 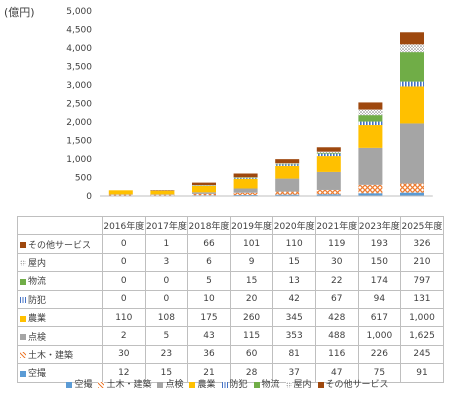 I want to click on y-tick-label: 4,500, so click(x=79, y=31).